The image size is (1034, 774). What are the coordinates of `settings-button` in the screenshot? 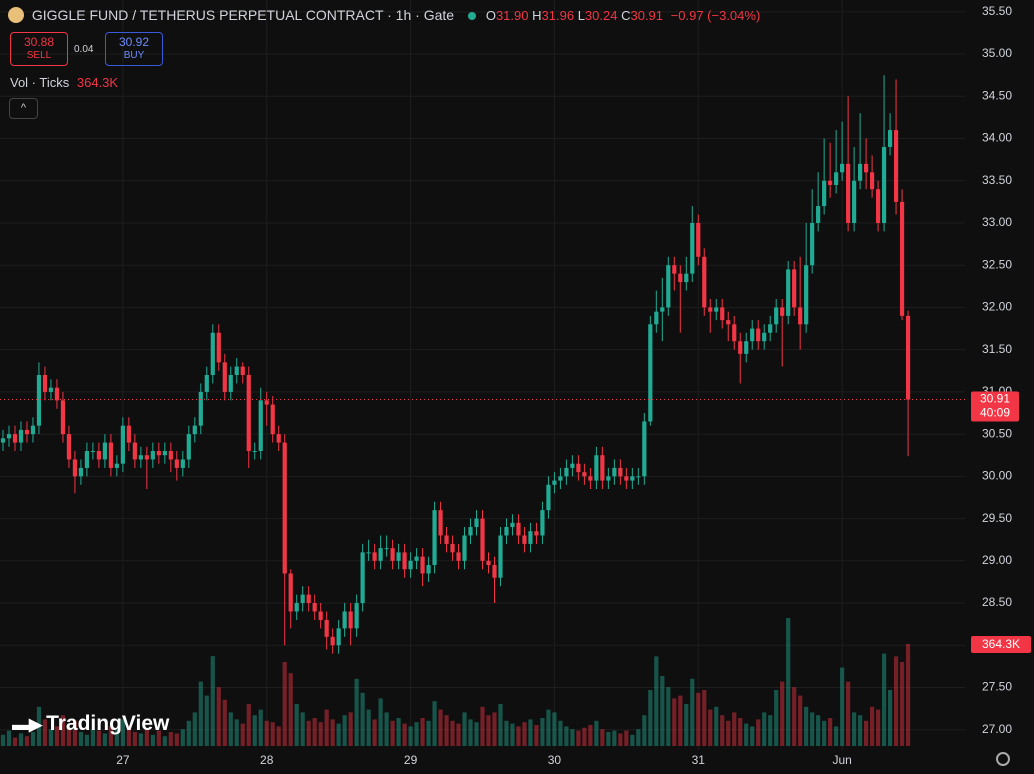 It's located at (1003, 759).